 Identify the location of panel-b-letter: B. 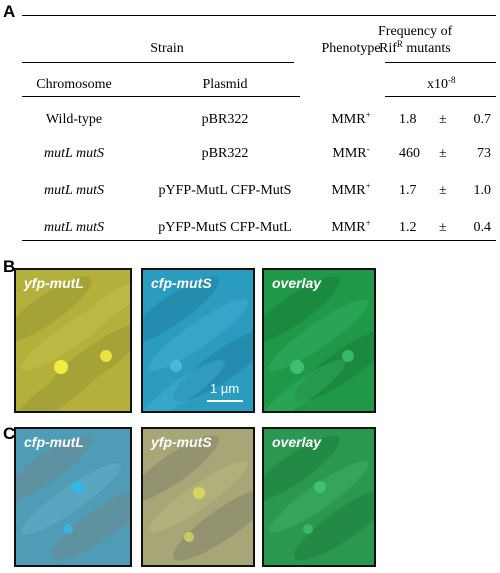
(9, 266).